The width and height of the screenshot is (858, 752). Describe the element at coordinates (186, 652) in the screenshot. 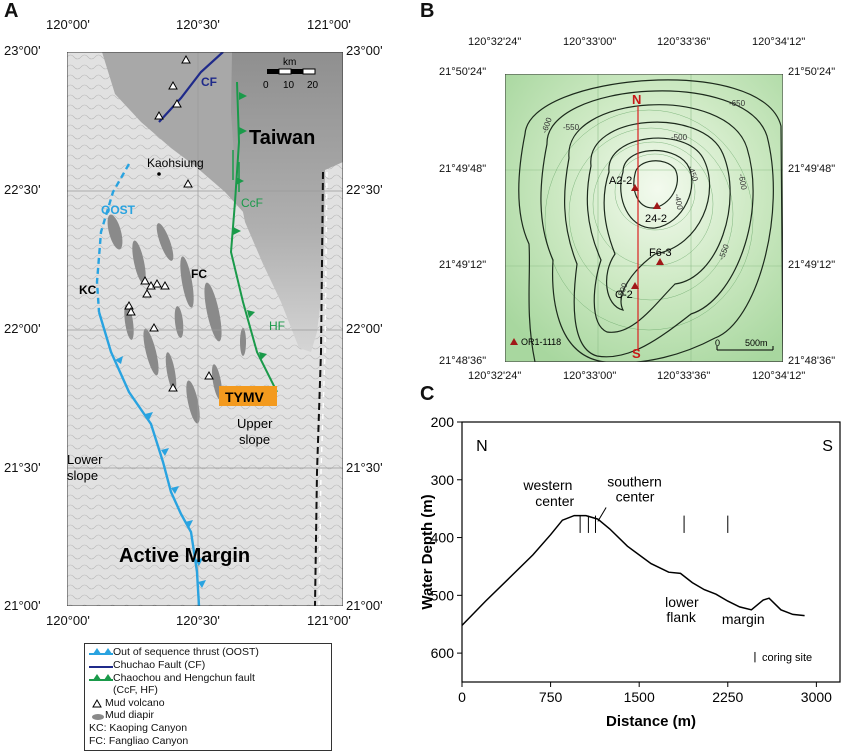

I see `legend-a-oost: Out of sequence thrust (OOST)` at that location.